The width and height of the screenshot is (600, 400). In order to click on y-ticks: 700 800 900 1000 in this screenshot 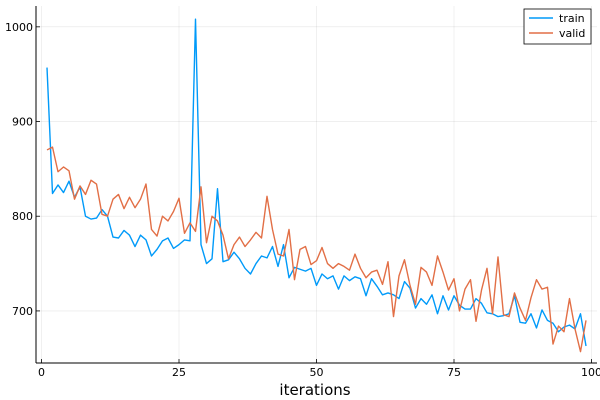, I will do `click(22, 169)`.